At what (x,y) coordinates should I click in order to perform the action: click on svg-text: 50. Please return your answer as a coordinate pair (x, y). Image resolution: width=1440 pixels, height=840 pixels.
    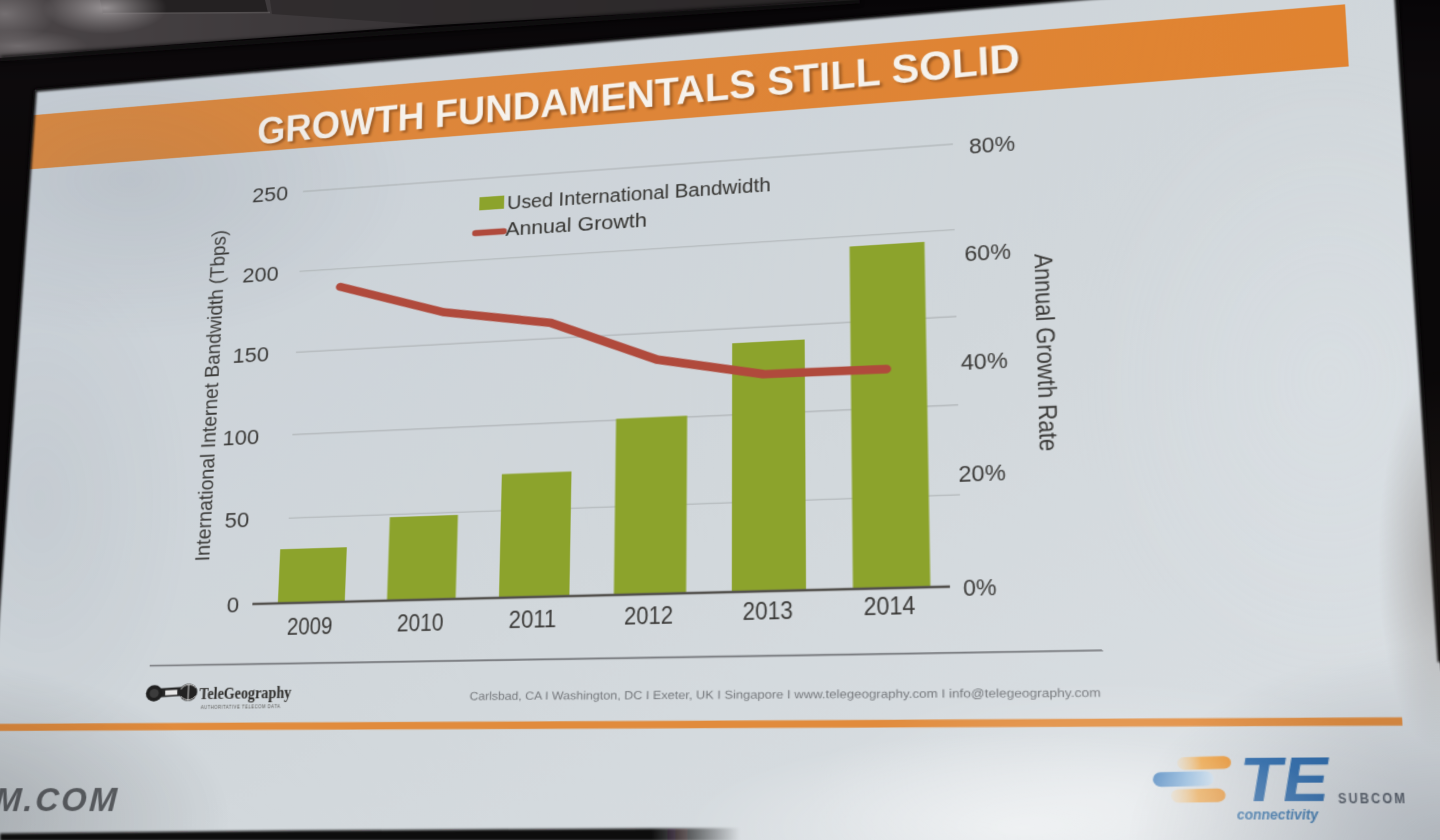
    Looking at the image, I should click on (237, 521).